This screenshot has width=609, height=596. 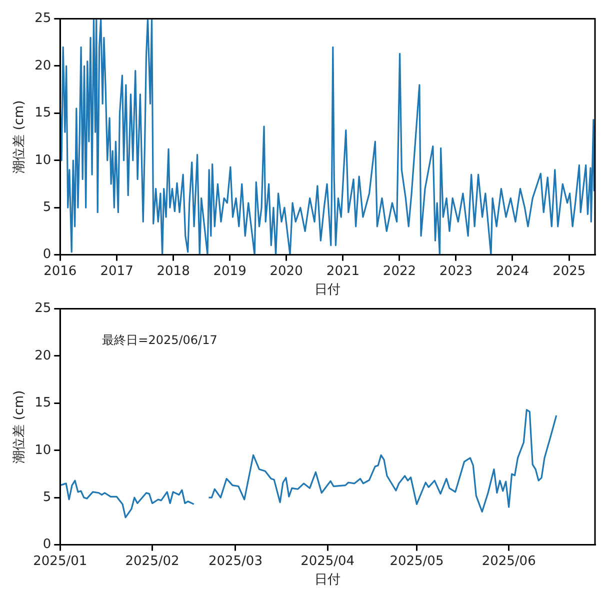 What do you see at coordinates (327, 561) in the screenshot?
I see `x-tick-label: 2025/04` at bounding box center [327, 561].